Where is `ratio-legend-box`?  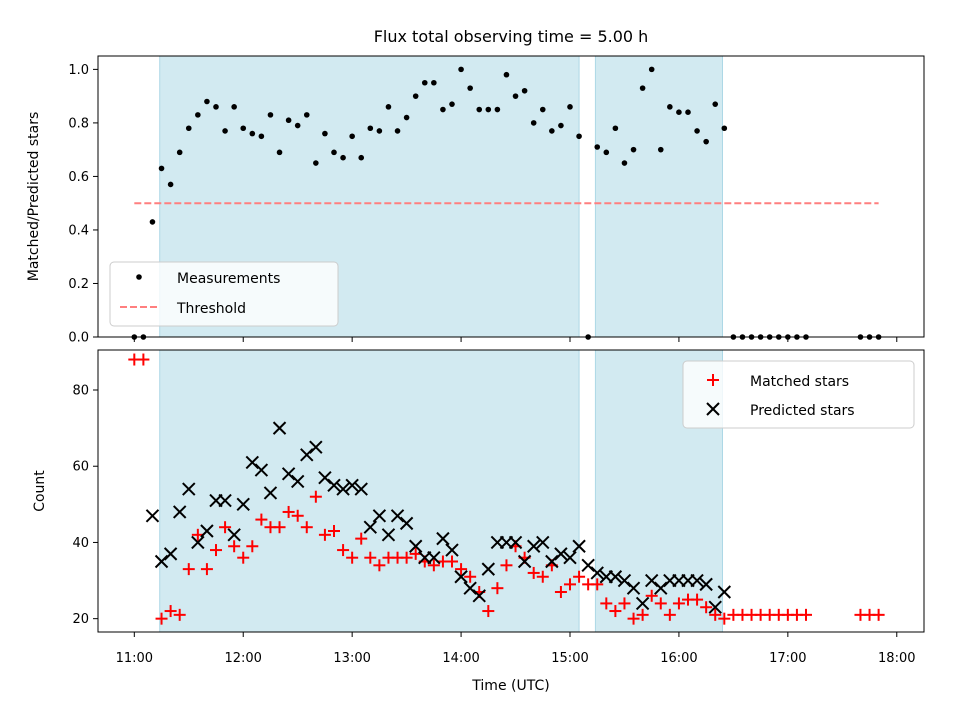 ratio-legend-box is located at coordinates (224, 294).